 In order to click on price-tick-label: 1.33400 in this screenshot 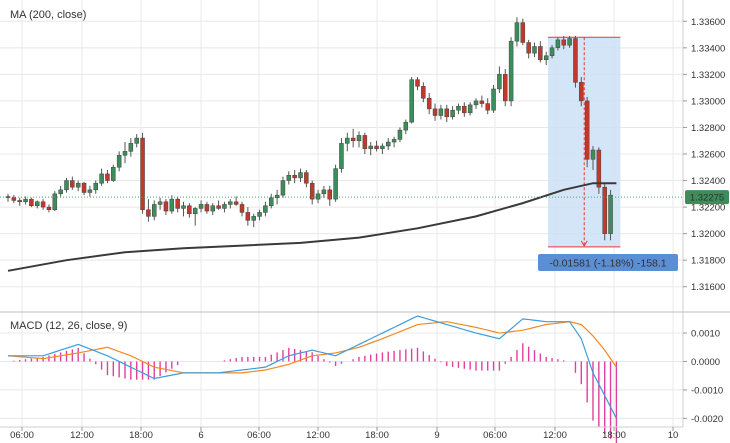, I will do `click(708, 48)`.